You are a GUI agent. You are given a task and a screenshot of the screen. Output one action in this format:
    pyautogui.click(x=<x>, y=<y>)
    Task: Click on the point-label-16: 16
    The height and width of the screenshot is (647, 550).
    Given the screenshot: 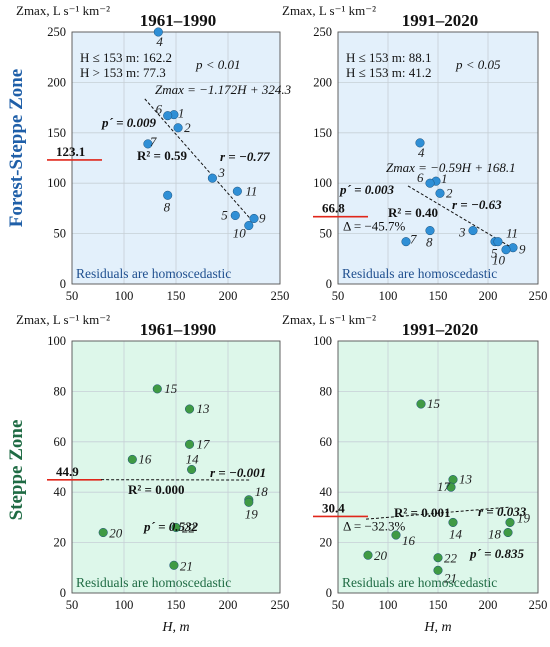 What is the action you would take?
    pyautogui.click(x=145, y=458)
    